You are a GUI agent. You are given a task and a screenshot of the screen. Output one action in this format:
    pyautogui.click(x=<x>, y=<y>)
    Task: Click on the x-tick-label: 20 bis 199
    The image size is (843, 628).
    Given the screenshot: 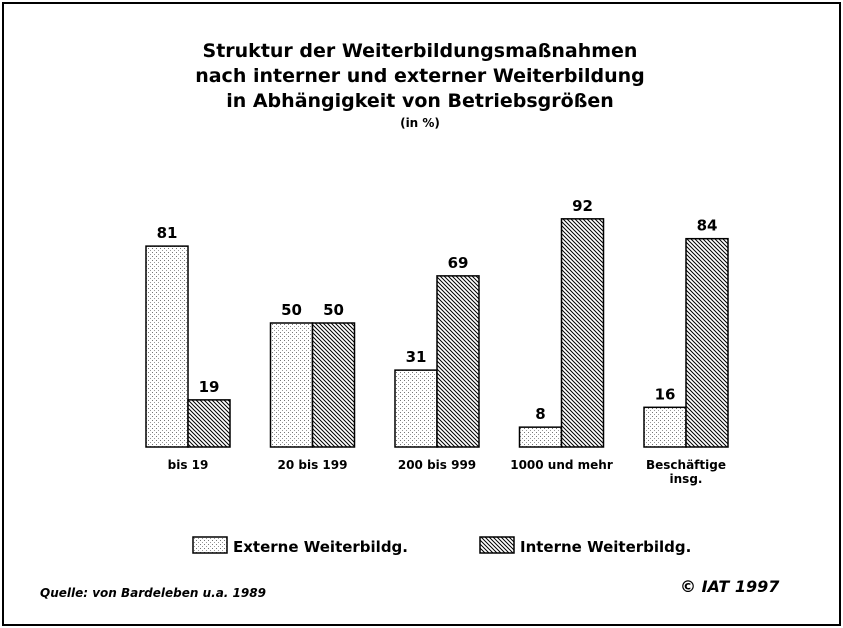 What is the action you would take?
    pyautogui.click(x=312, y=465)
    